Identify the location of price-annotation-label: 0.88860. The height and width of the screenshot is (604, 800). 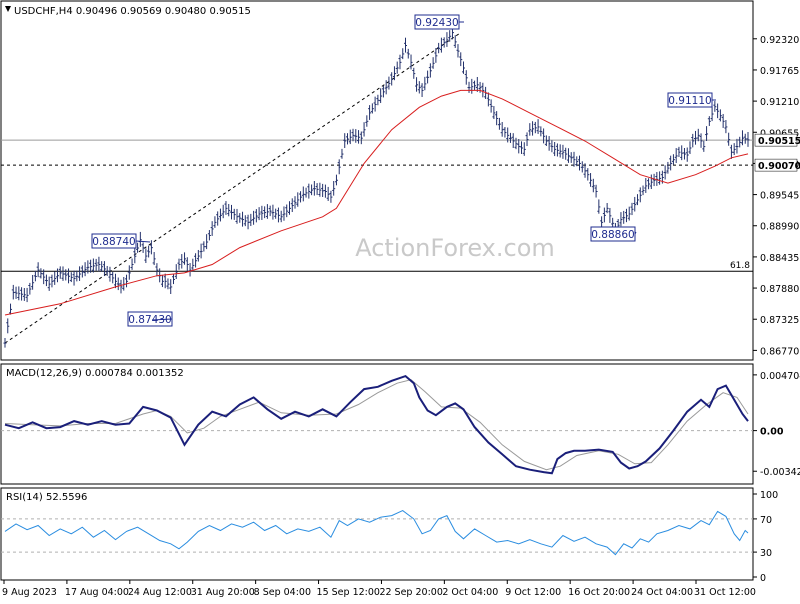
(612, 235).